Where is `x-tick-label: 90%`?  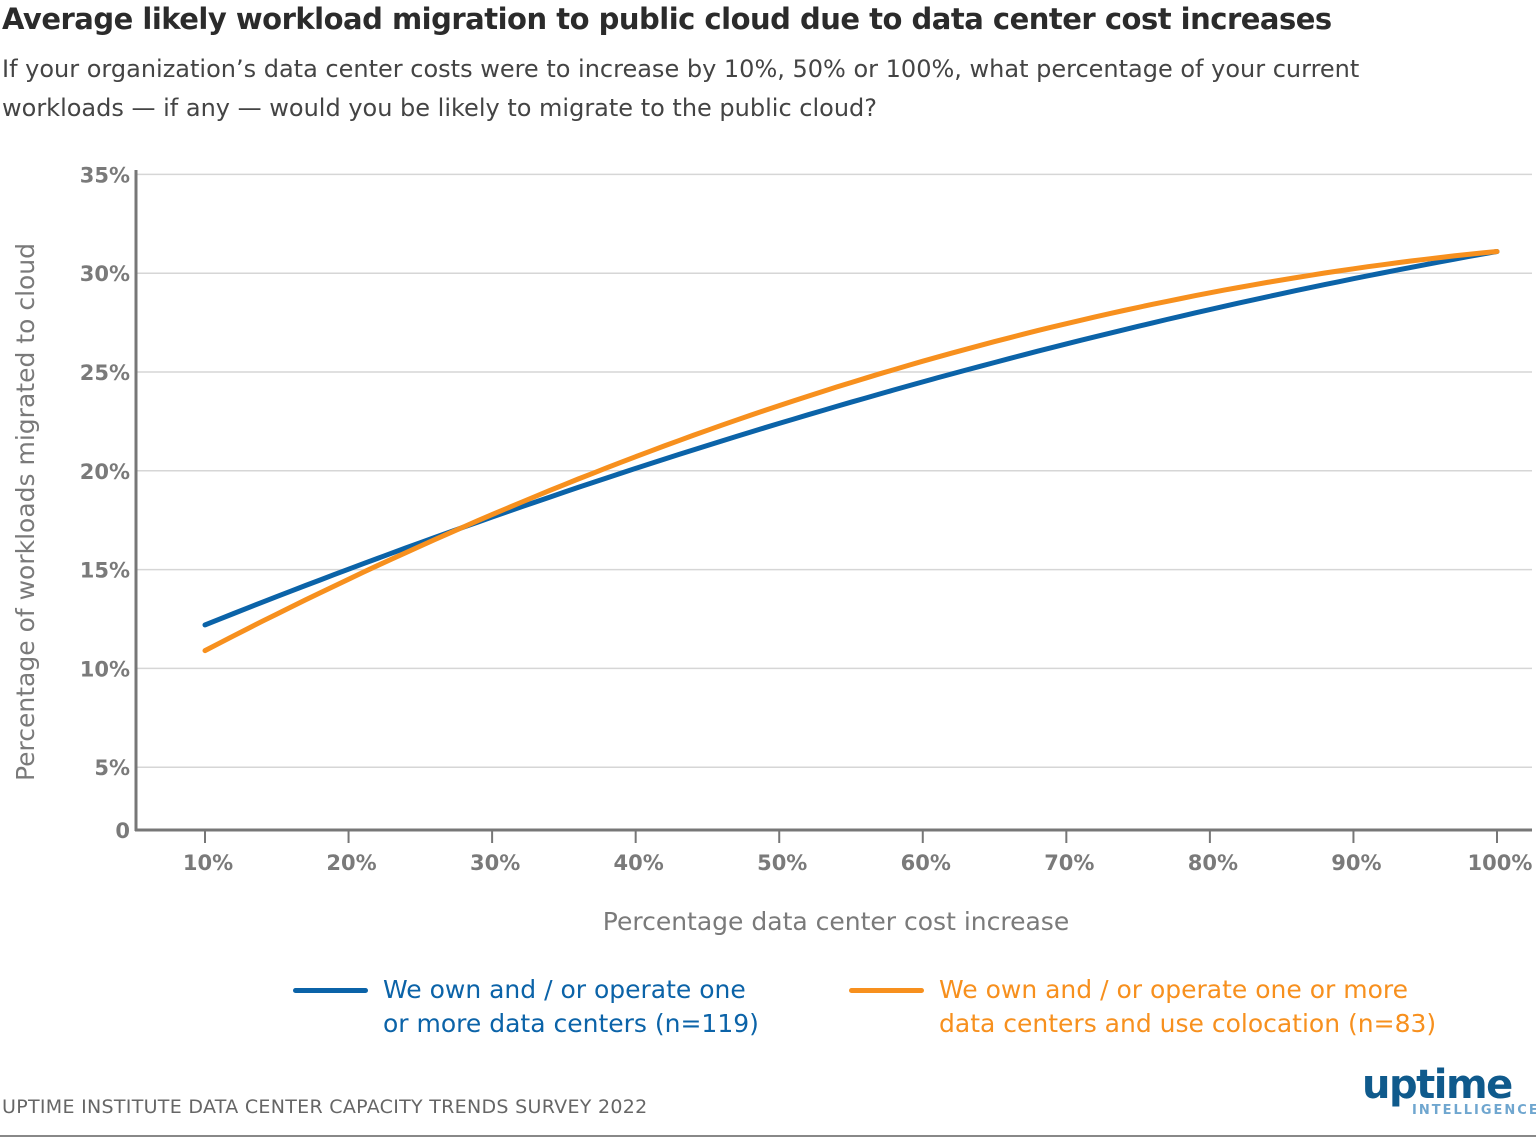
x-tick-label: 90% is located at coordinates (1356, 863).